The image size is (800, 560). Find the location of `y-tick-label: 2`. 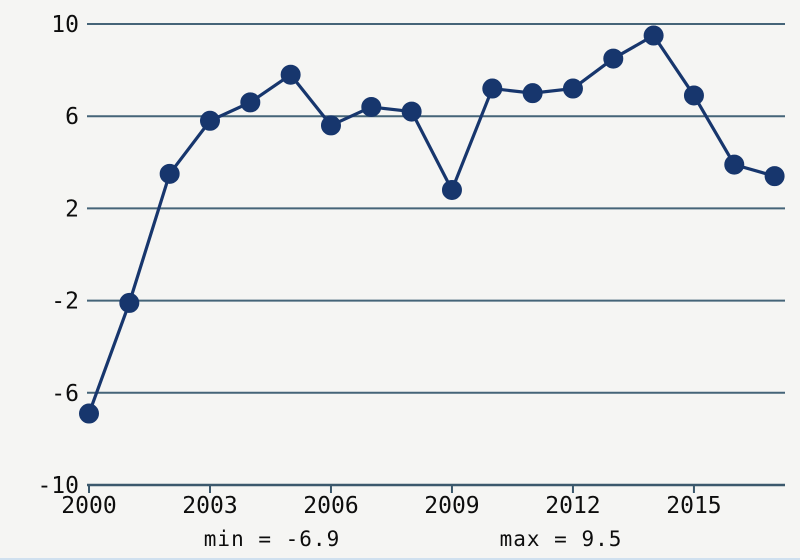

y-tick-label: 2 is located at coordinates (72, 209).